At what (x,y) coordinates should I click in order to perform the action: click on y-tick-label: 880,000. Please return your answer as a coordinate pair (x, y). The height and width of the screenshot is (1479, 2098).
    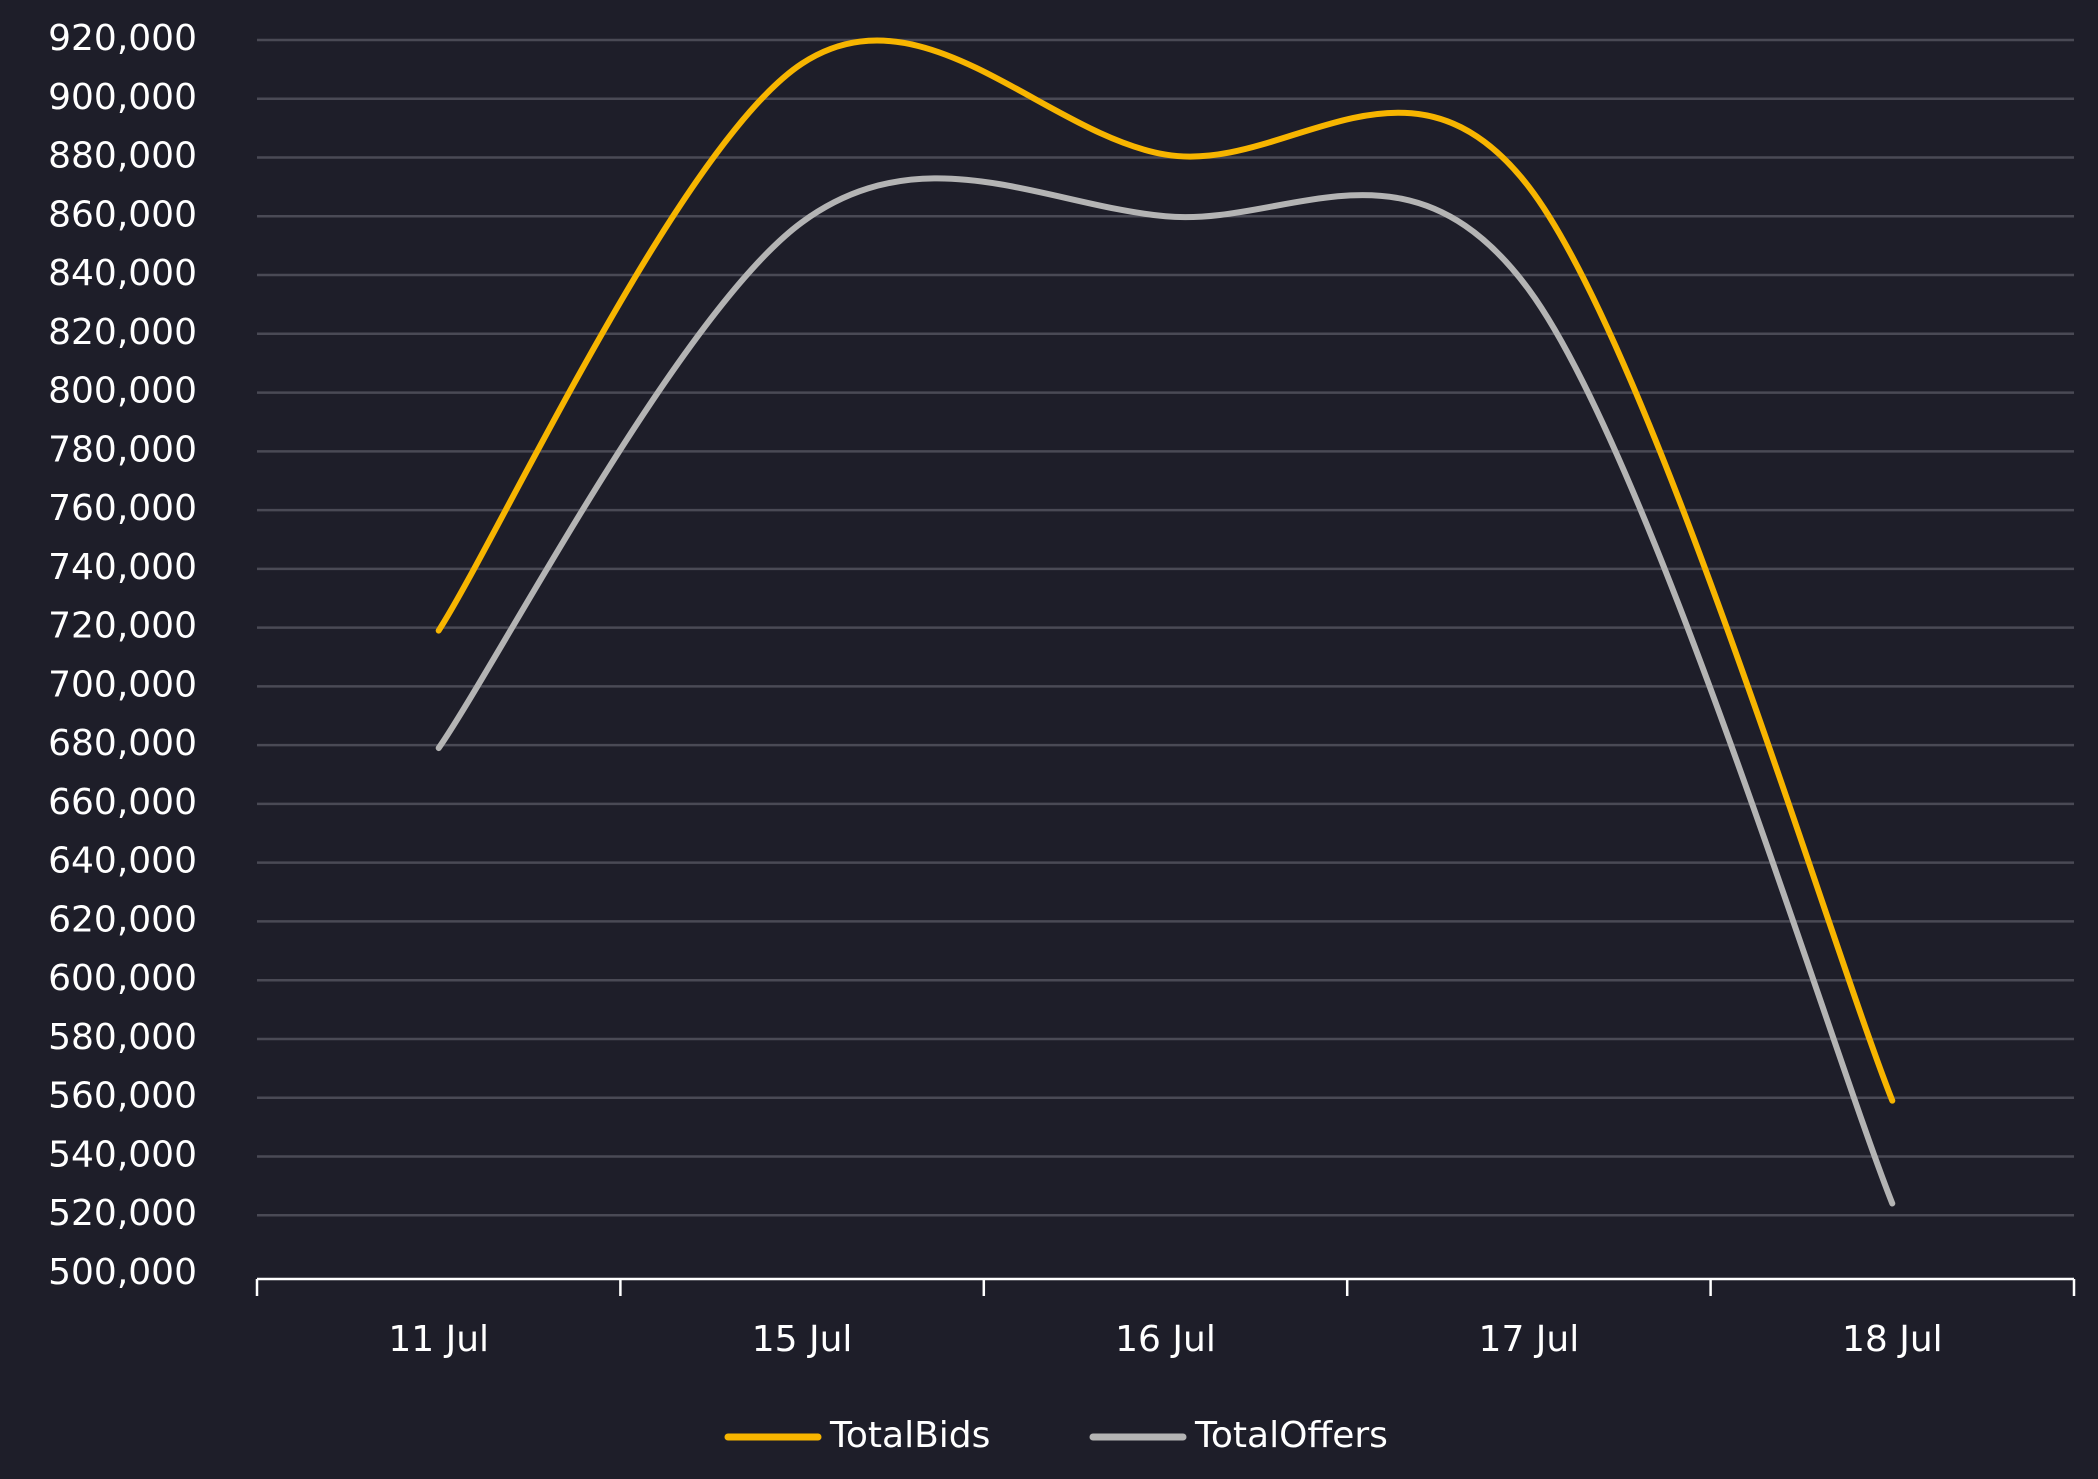
    Looking at the image, I should click on (122, 156).